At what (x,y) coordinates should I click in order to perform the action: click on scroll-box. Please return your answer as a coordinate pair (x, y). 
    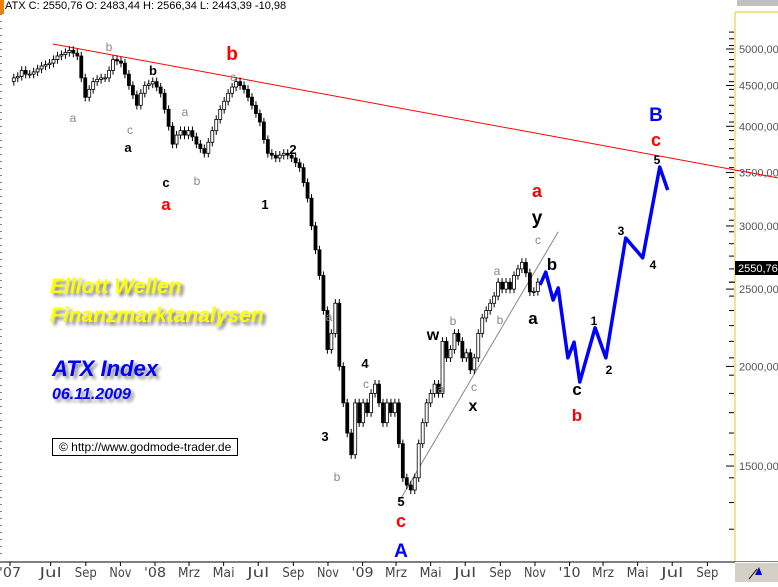
    Looking at the image, I should click on (757, 3).